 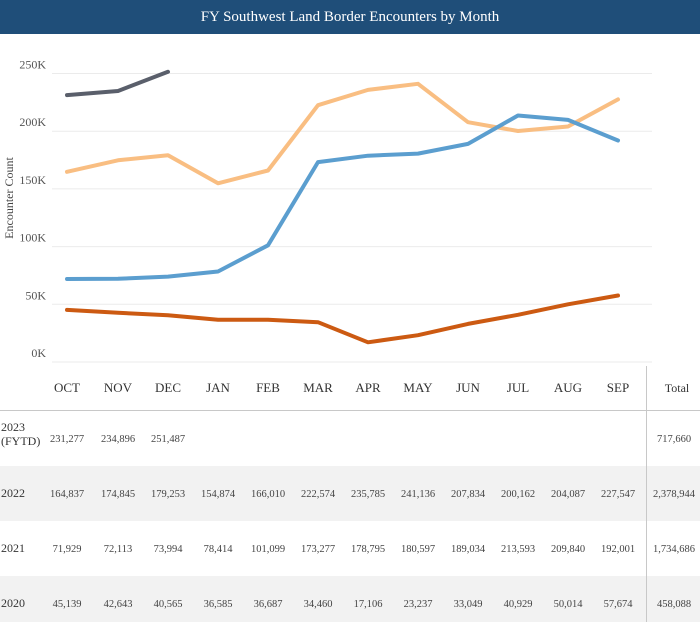 What do you see at coordinates (13, 603) in the screenshot?
I see `row-label: 2020` at bounding box center [13, 603].